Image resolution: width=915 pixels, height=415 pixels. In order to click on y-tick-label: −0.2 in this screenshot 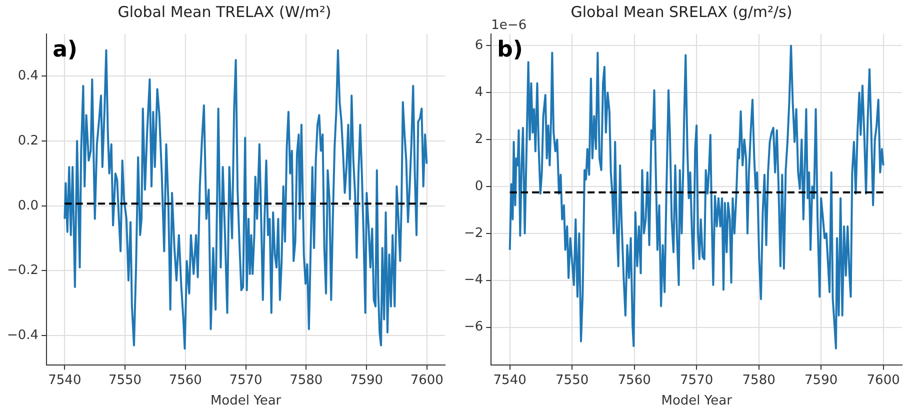, I will do `click(22, 270)`.